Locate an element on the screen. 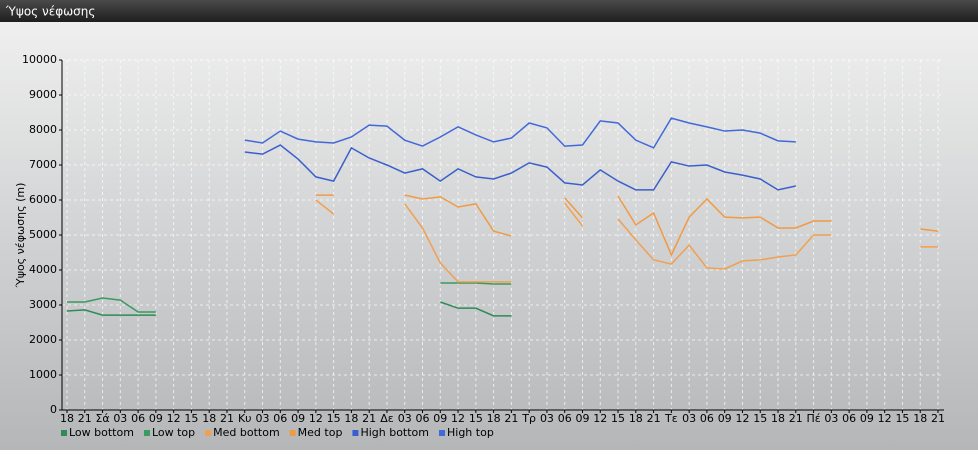 The image size is (978, 454). legend-label: High top is located at coordinates (470, 432).